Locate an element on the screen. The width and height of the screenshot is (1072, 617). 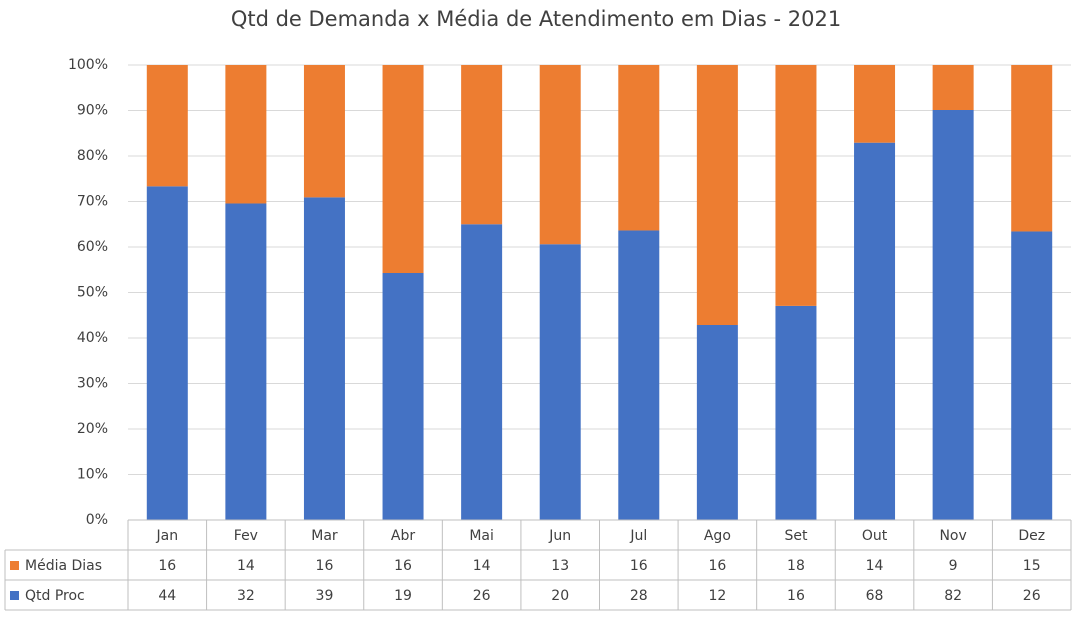
y-tick-label: 20% is located at coordinates (92, 429).